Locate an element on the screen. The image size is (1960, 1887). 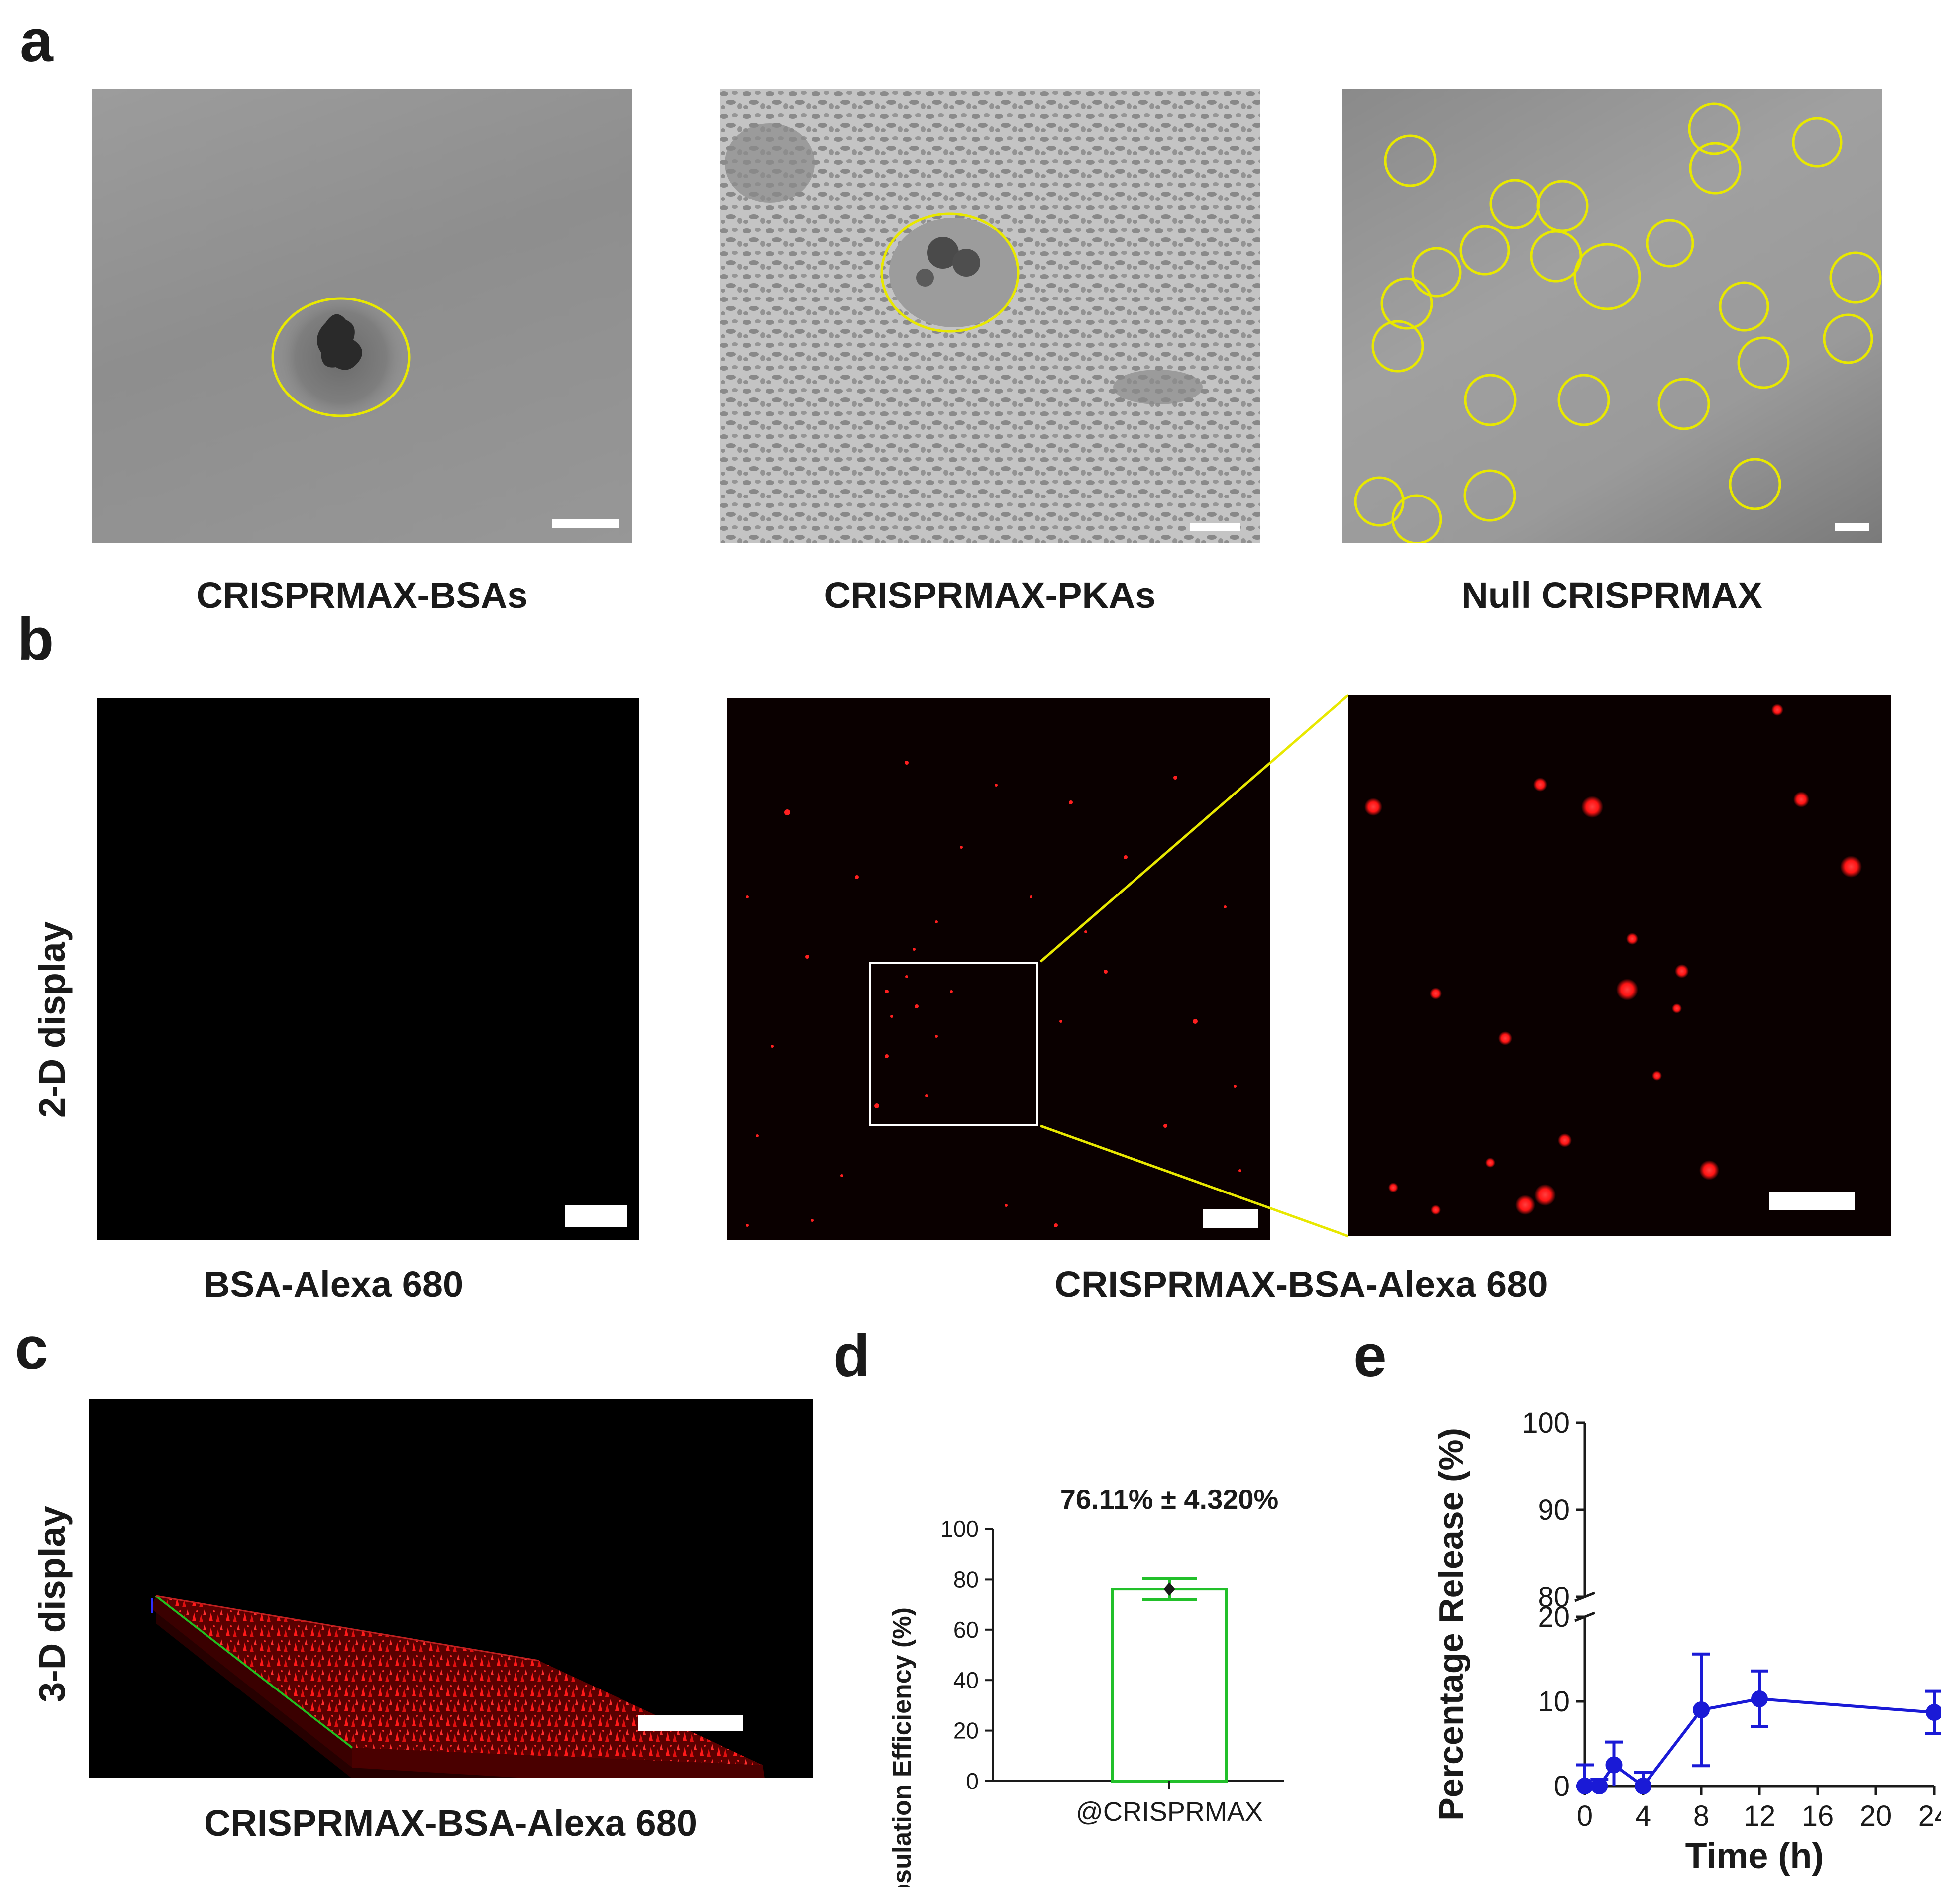
zoom-region-box is located at coordinates (953, 1044).